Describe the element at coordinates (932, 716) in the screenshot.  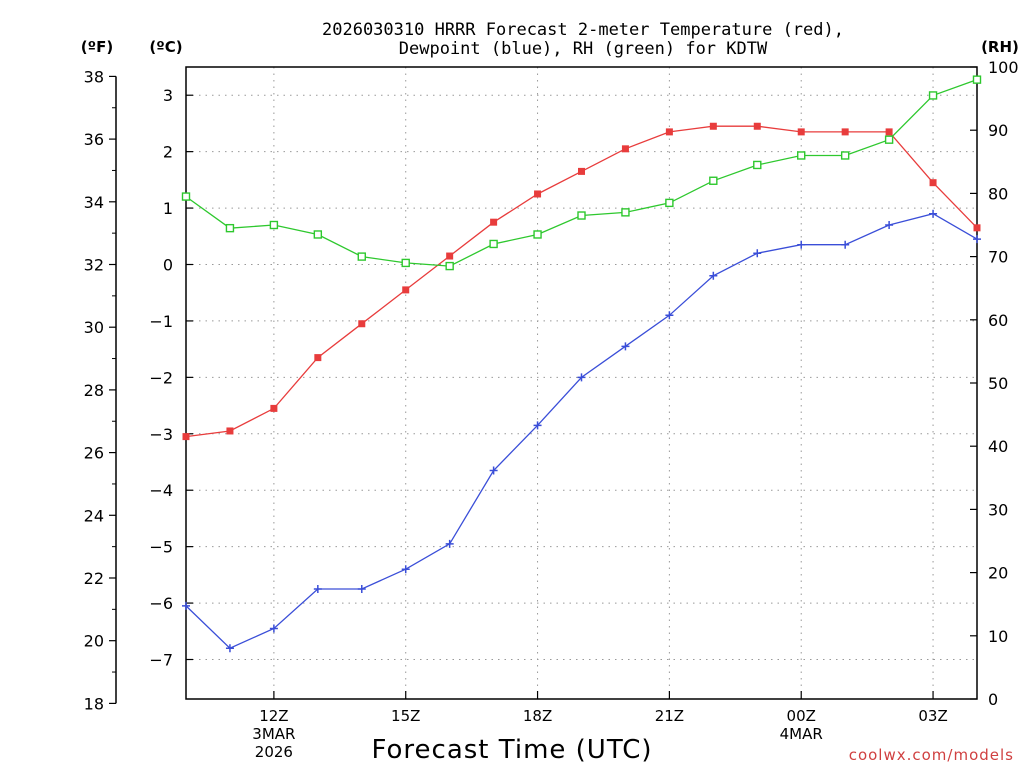
I see `x-tick-label: 03Z` at that location.